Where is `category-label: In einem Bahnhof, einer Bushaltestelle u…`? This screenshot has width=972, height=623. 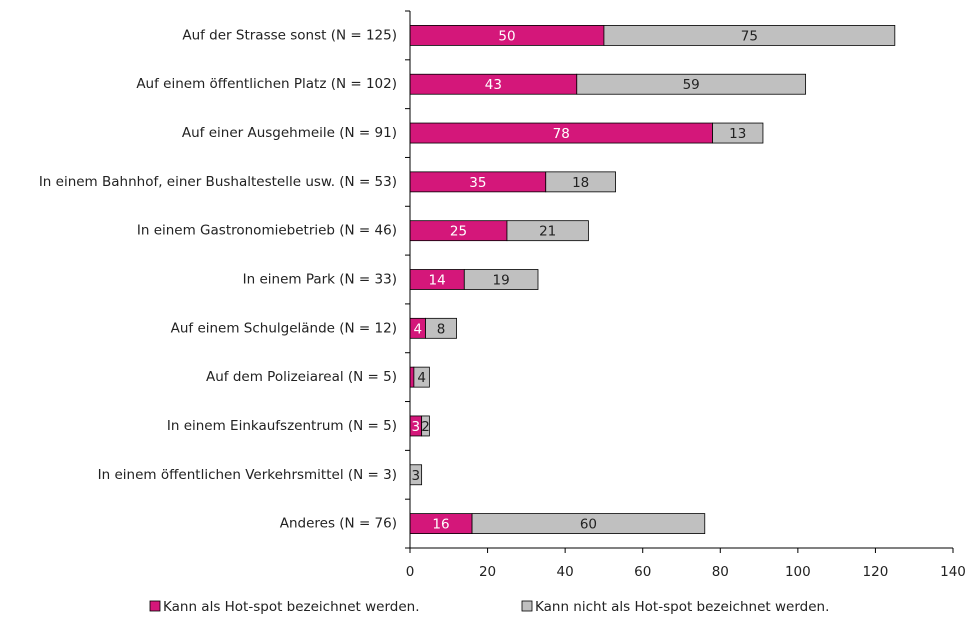
category-label: In einem Bahnhof, einer Bushaltestelle u… is located at coordinates (218, 182).